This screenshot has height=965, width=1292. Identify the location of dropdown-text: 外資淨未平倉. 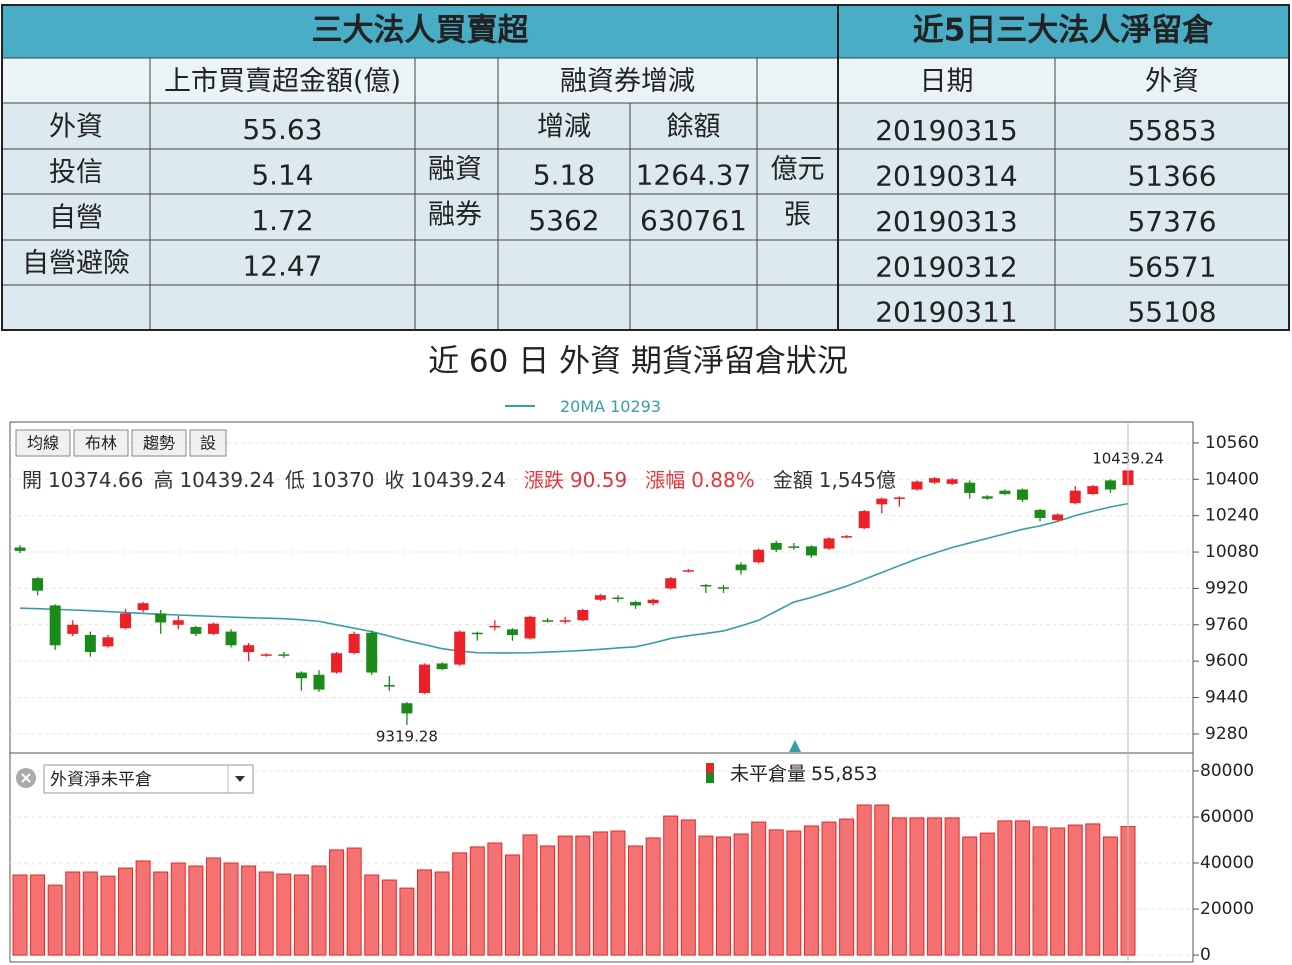
(101, 780).